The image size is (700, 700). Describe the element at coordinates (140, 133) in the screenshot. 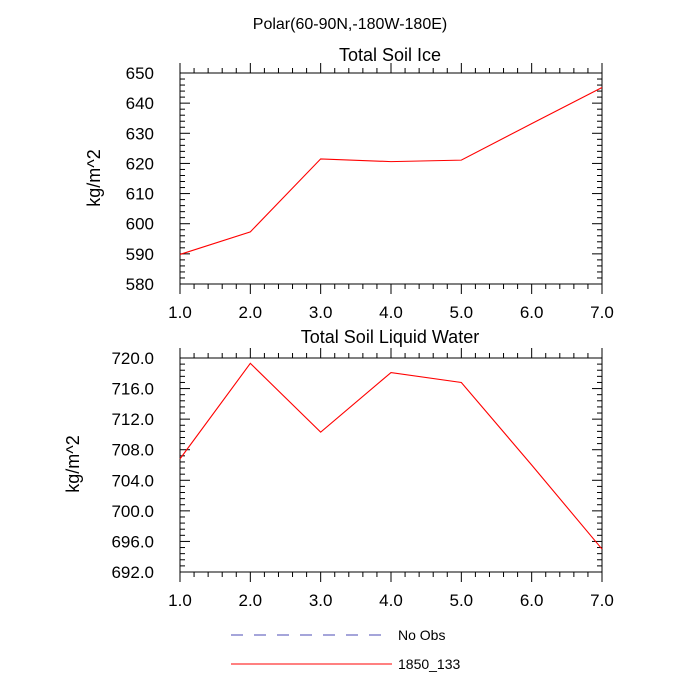

I see `y-tick-label: 630` at that location.